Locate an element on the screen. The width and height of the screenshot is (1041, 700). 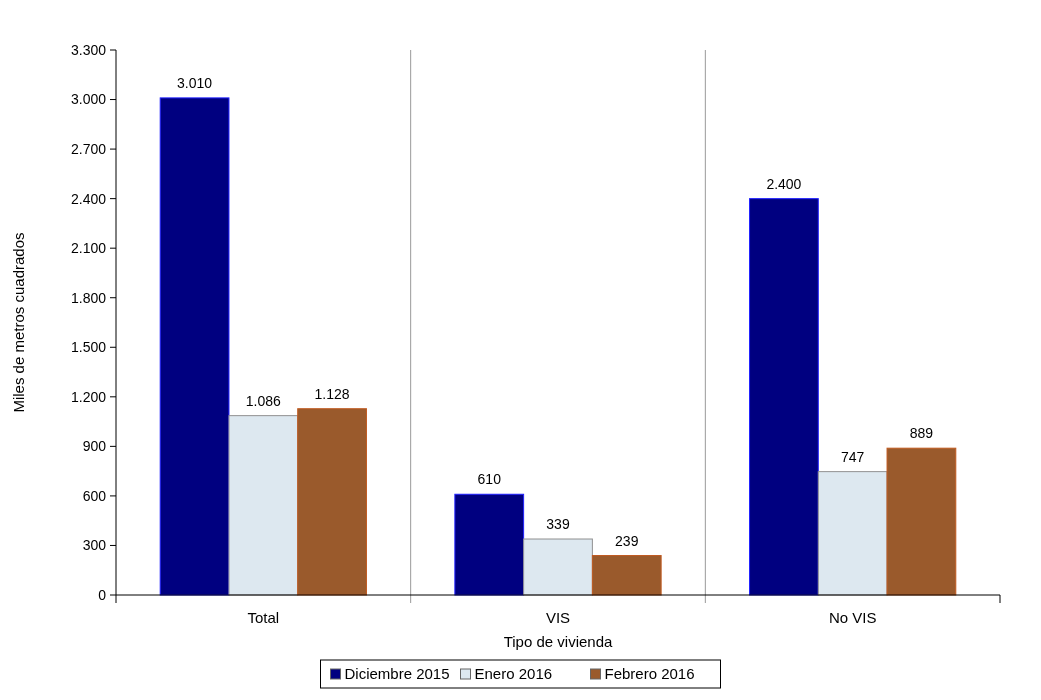
y-tick-label: 900 is located at coordinates (94, 446).